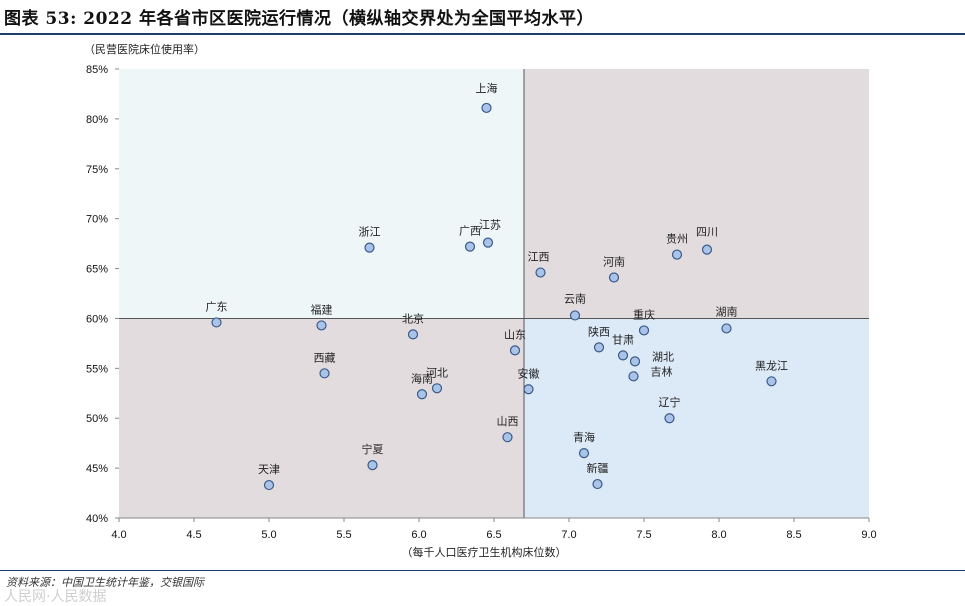 The height and width of the screenshot is (606, 965). I want to click on title-divider, so click(482, 34).